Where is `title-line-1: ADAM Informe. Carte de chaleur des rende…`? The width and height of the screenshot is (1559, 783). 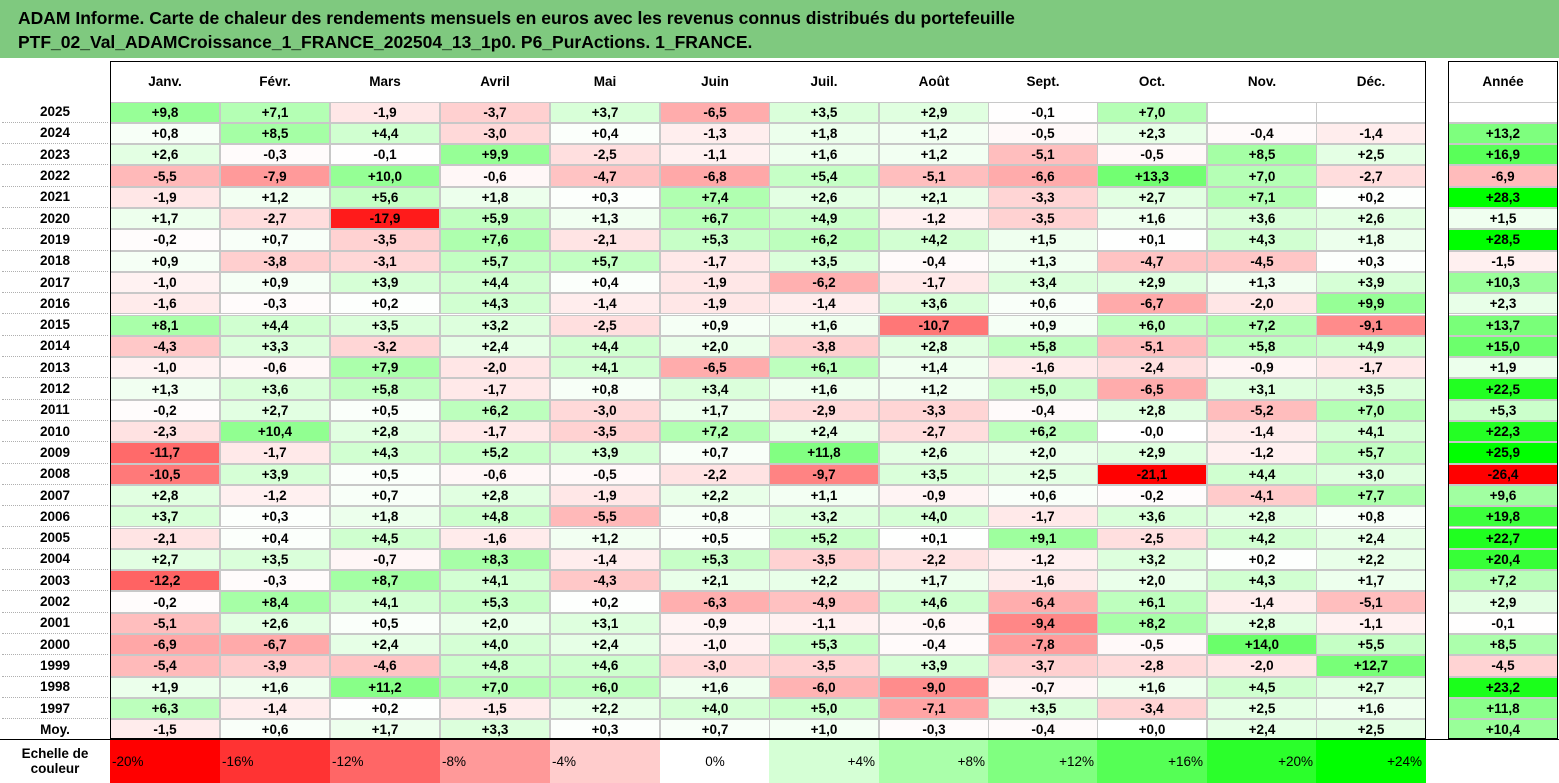 title-line-1: ADAM Informe. Carte de chaleur des rende… is located at coordinates (516, 18).